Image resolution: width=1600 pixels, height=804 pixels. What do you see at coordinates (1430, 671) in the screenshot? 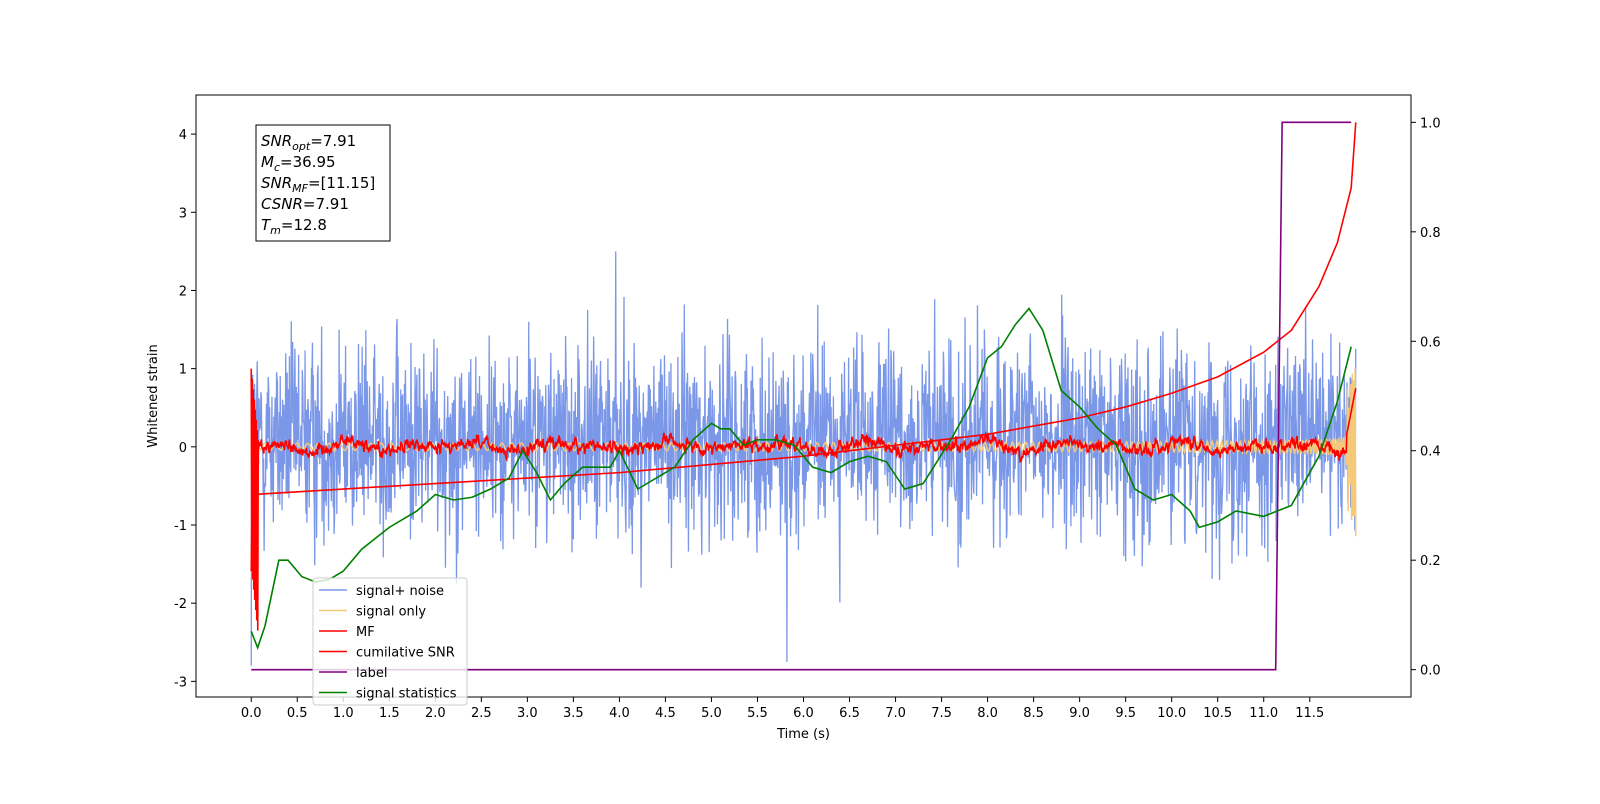
I see `y-right-tick-label: 0.0` at bounding box center [1430, 671].